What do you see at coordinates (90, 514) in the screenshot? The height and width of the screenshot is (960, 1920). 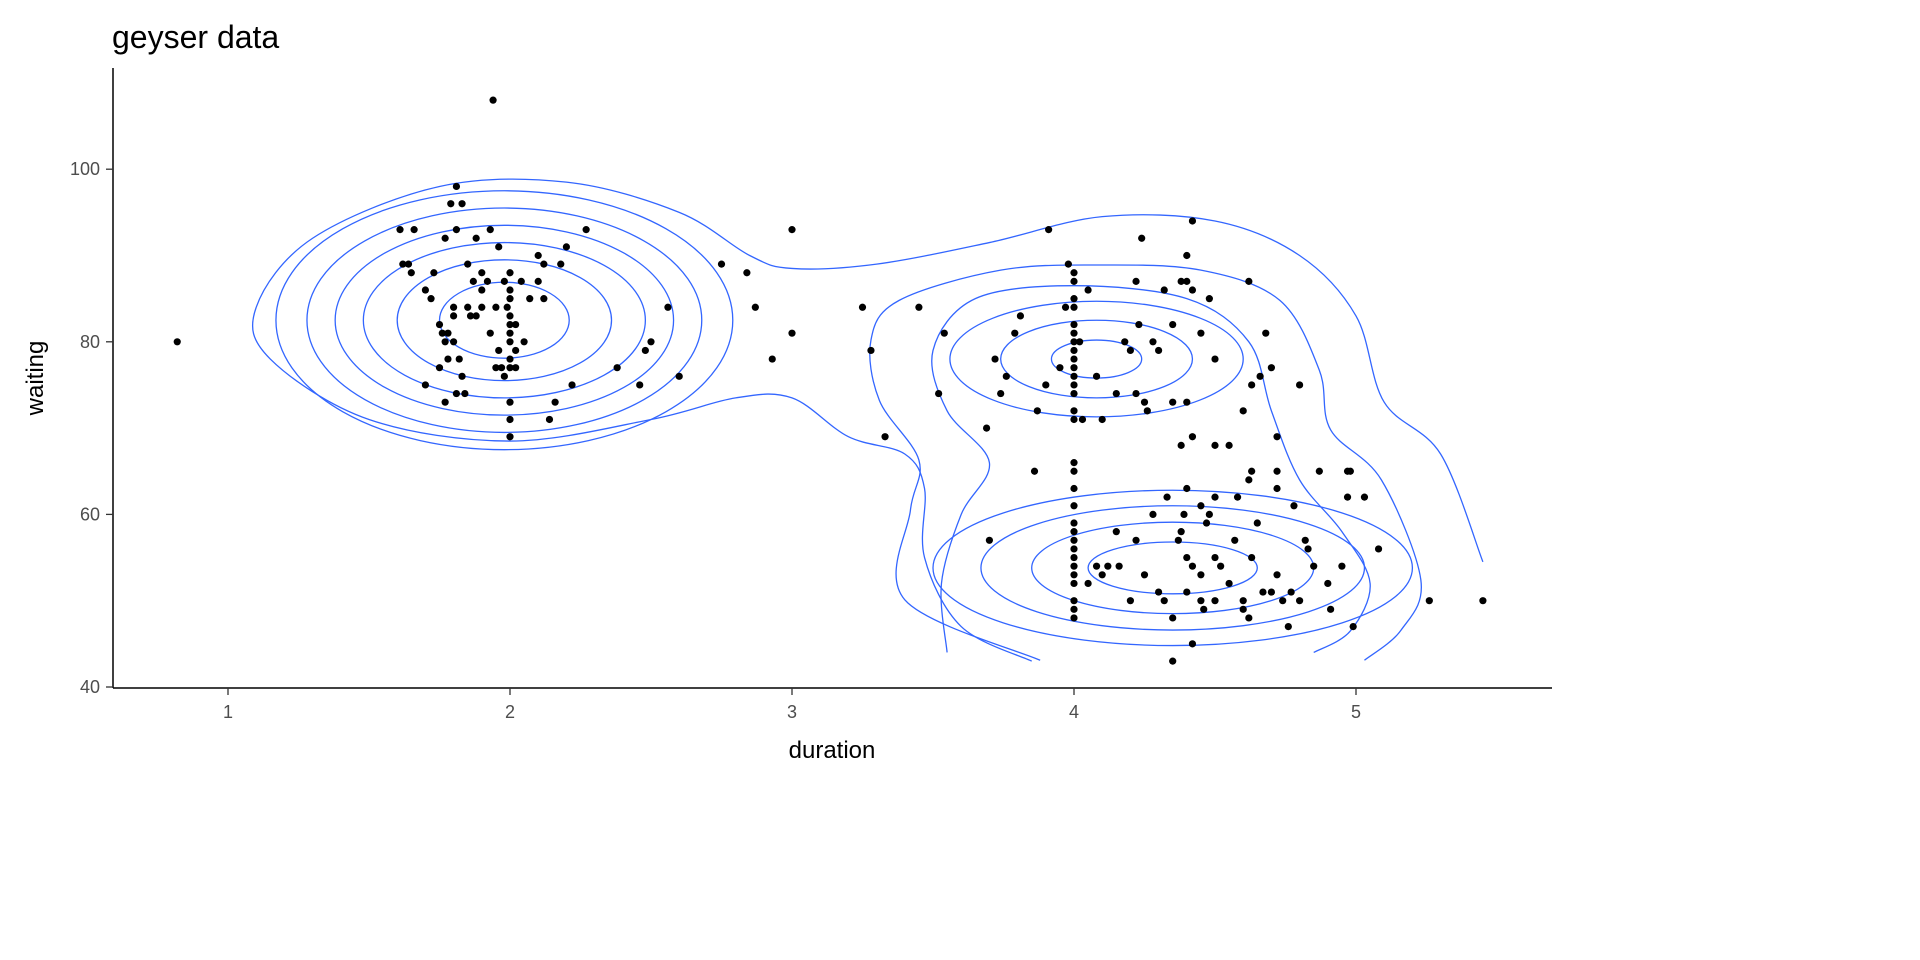 I see `y-tick-label: 60` at bounding box center [90, 514].